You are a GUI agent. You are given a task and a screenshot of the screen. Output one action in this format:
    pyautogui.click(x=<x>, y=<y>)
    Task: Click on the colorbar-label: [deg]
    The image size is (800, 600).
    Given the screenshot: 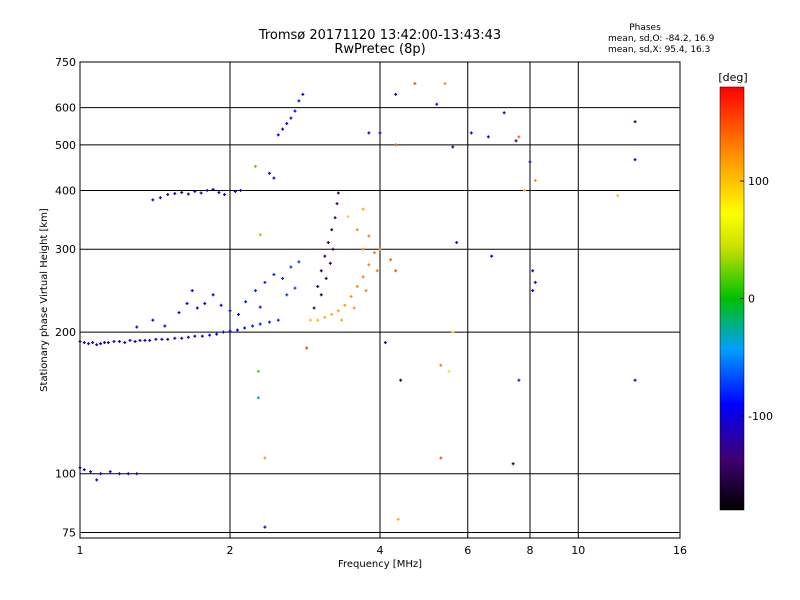 What is the action you would take?
    pyautogui.click(x=732, y=77)
    